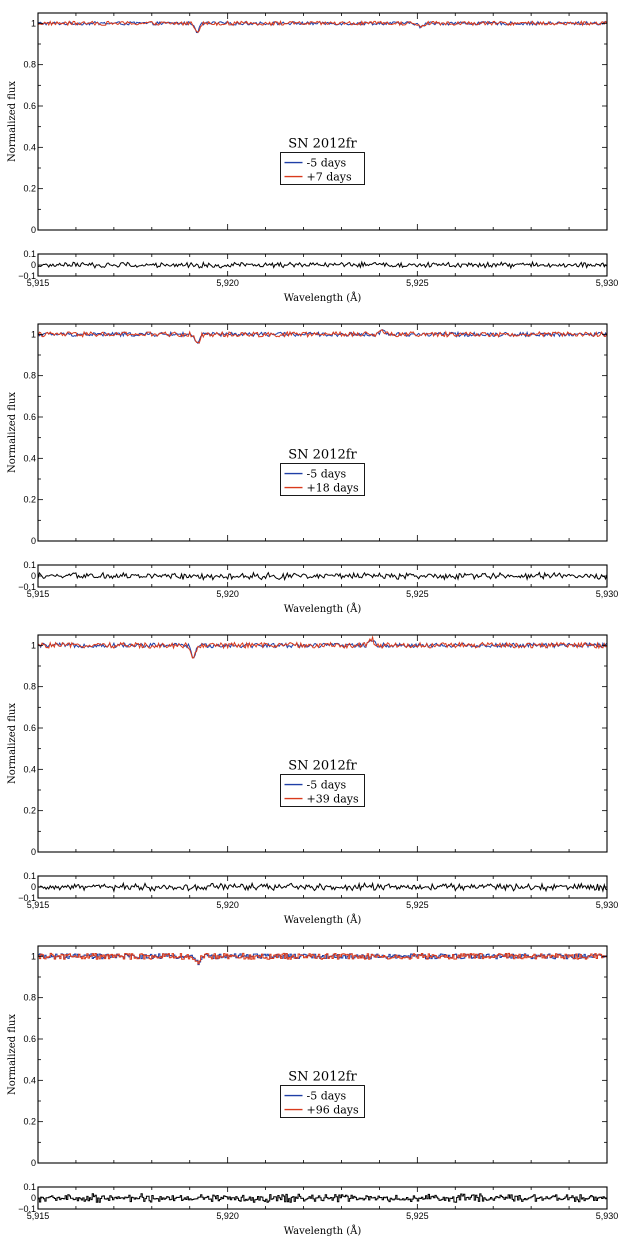  What do you see at coordinates (333, 1110) in the screenshot?
I see `legend-entry: +96 days` at bounding box center [333, 1110].